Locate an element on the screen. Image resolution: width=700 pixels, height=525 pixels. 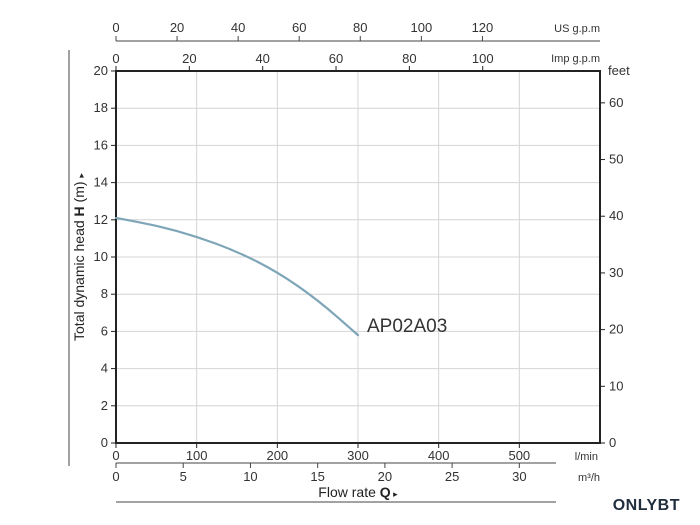
us-gpm-unit-label: US g.p.m is located at coordinates (577, 29).